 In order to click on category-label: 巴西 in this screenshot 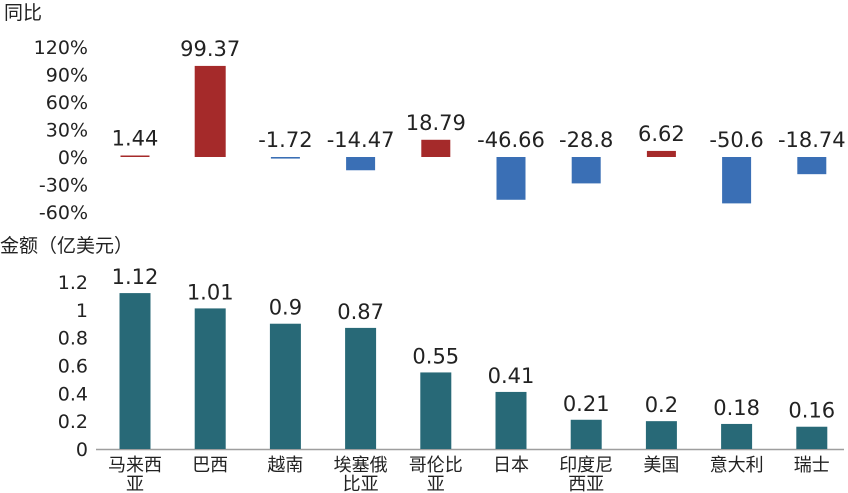, I will do `click(210, 465)`.